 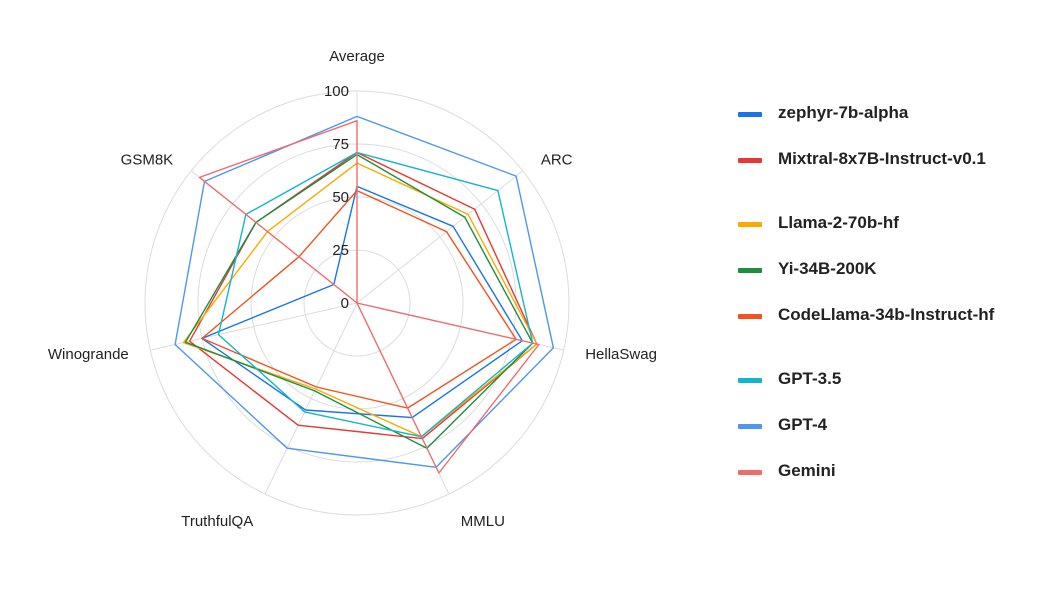 What do you see at coordinates (483, 521) in the screenshot?
I see `axis-label: MMLU` at bounding box center [483, 521].